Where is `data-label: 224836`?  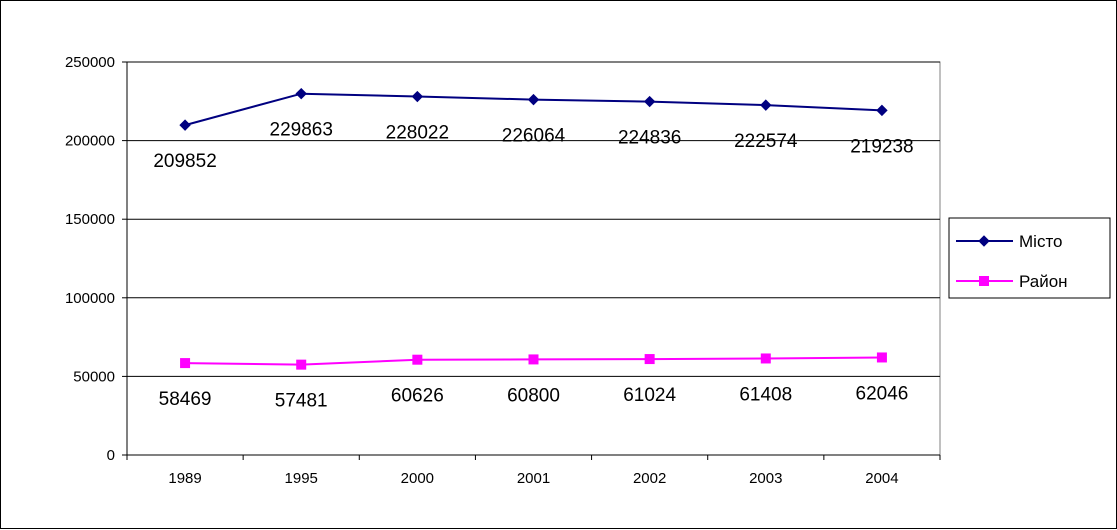 data-label: 224836 is located at coordinates (649, 138).